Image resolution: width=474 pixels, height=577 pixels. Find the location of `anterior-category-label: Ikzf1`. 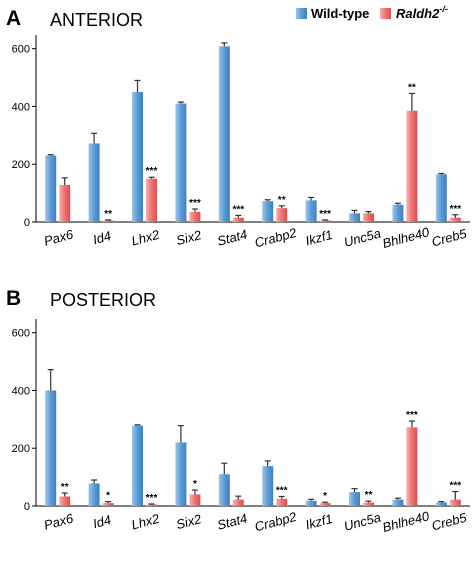

anterior-category-label: Ikzf1 is located at coordinates (319, 238).